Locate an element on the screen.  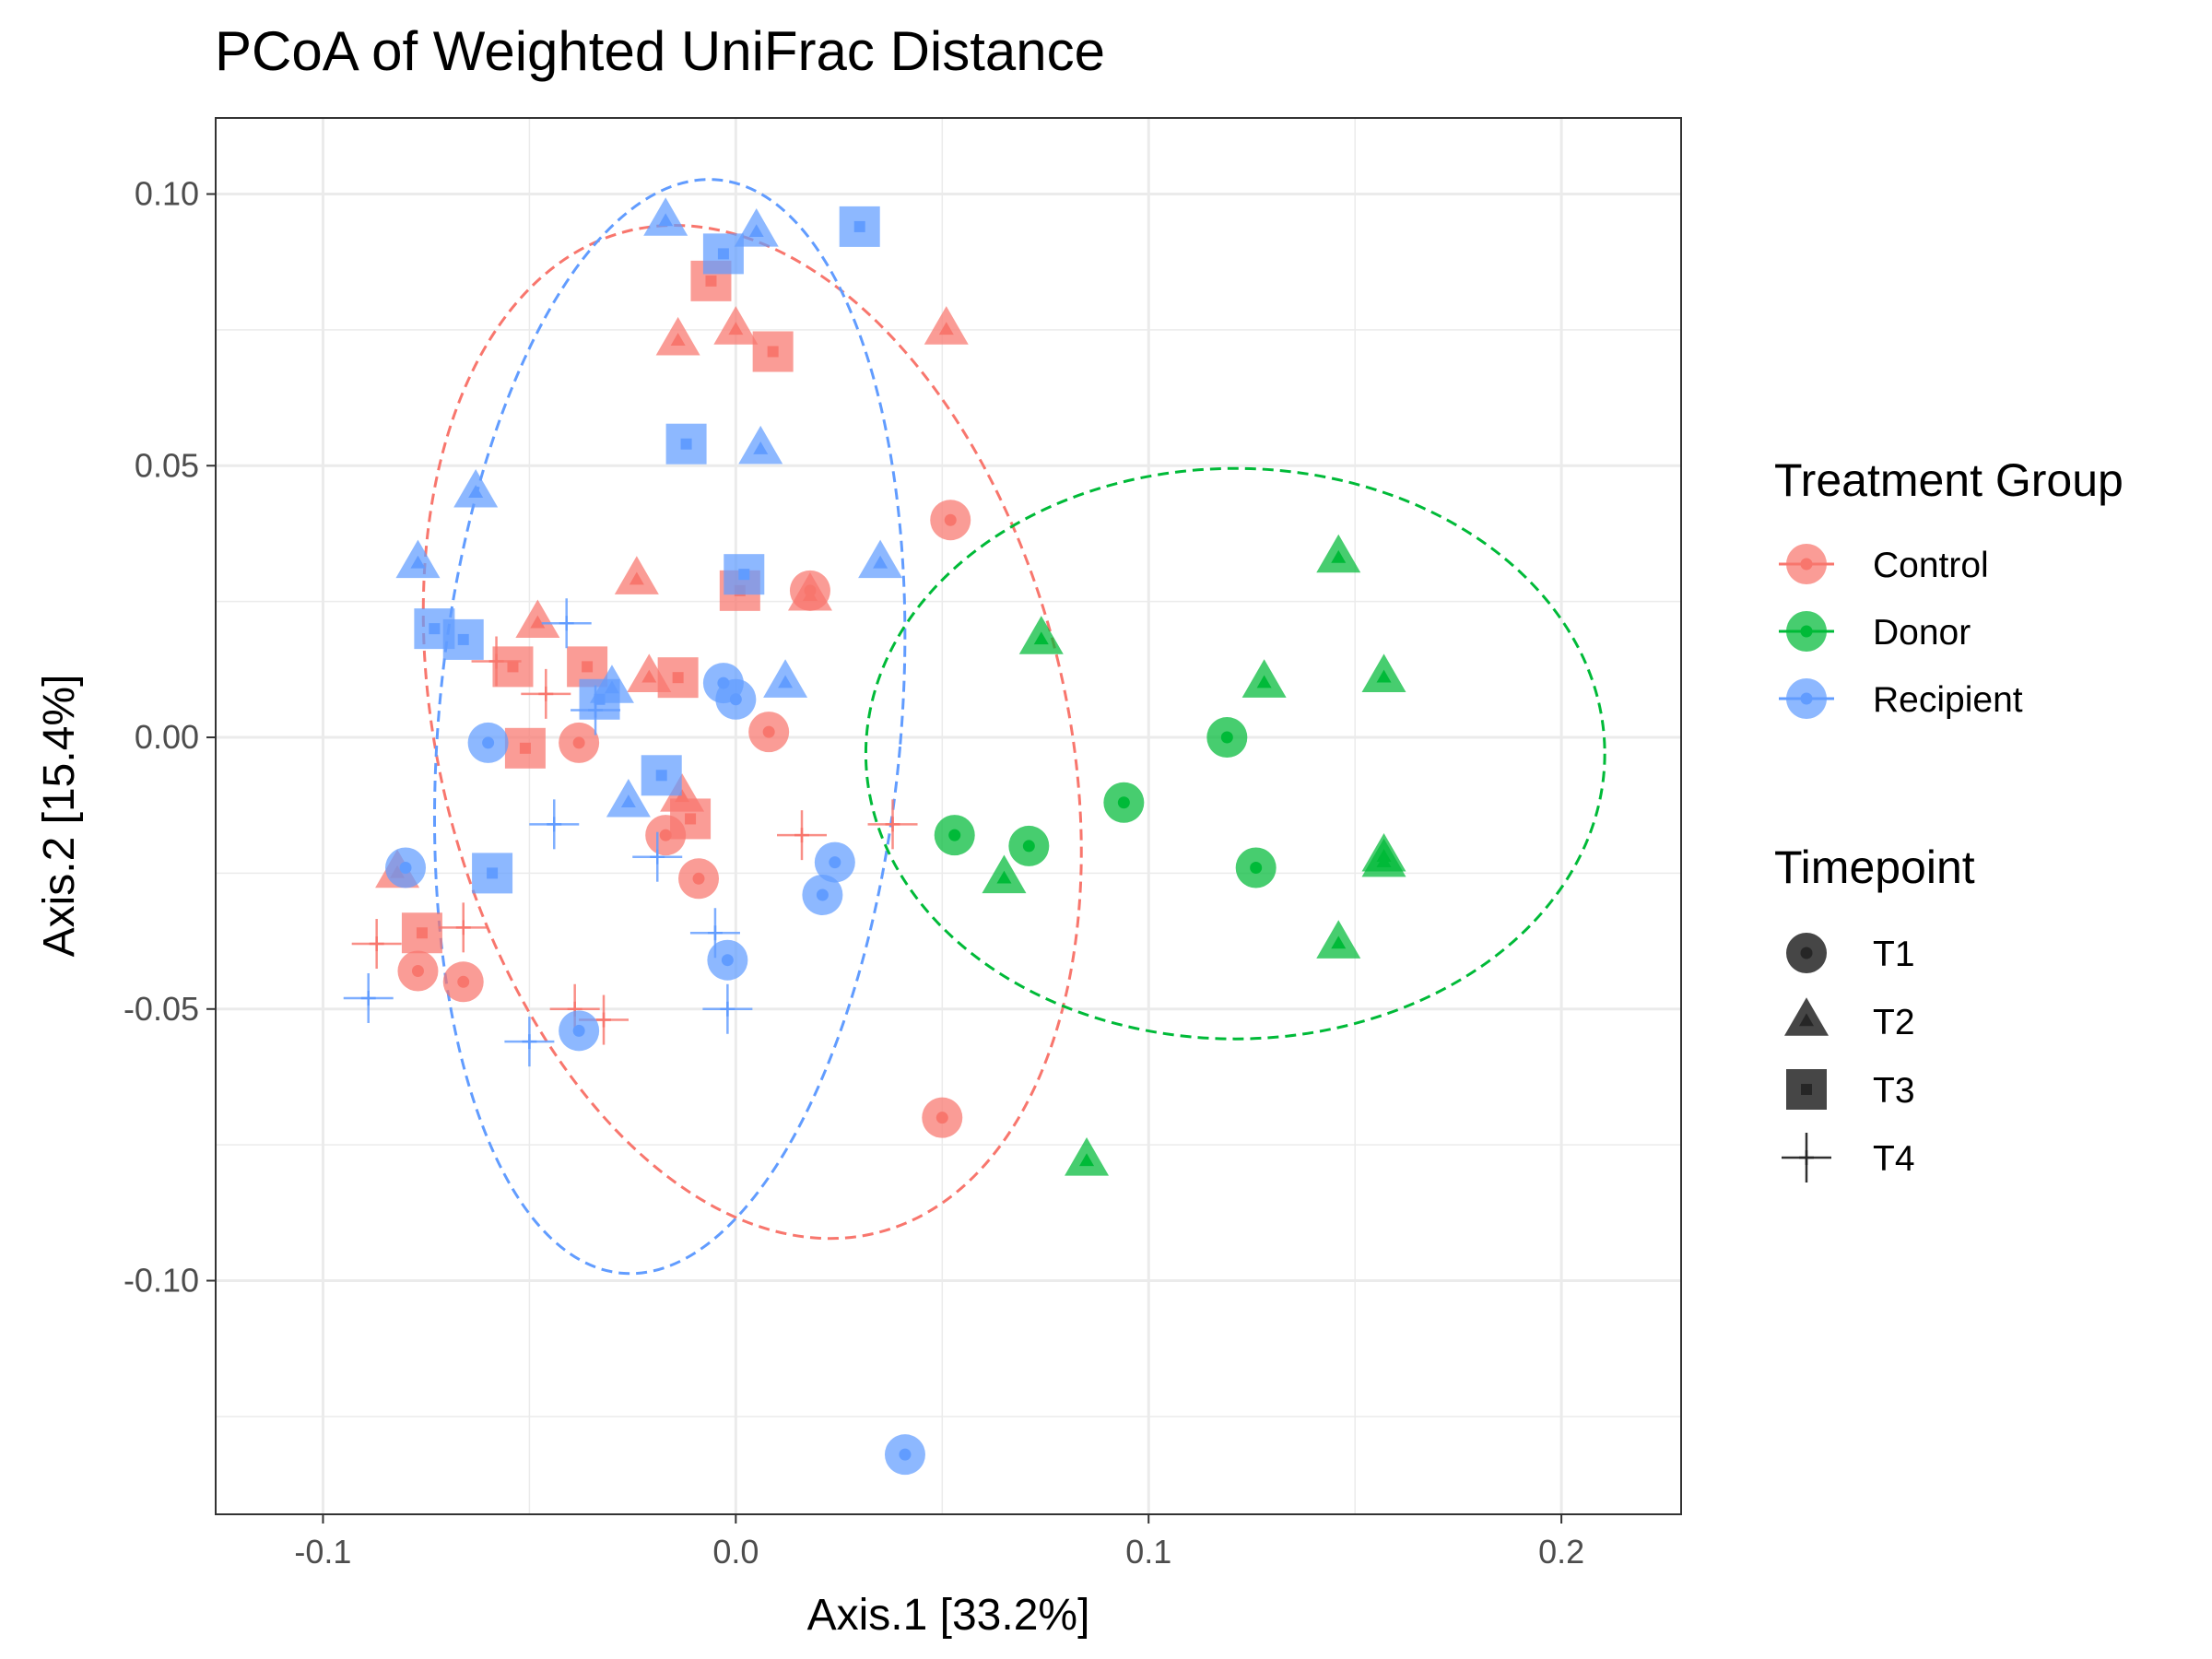
legend-label: T4 is located at coordinates (1894, 1159).